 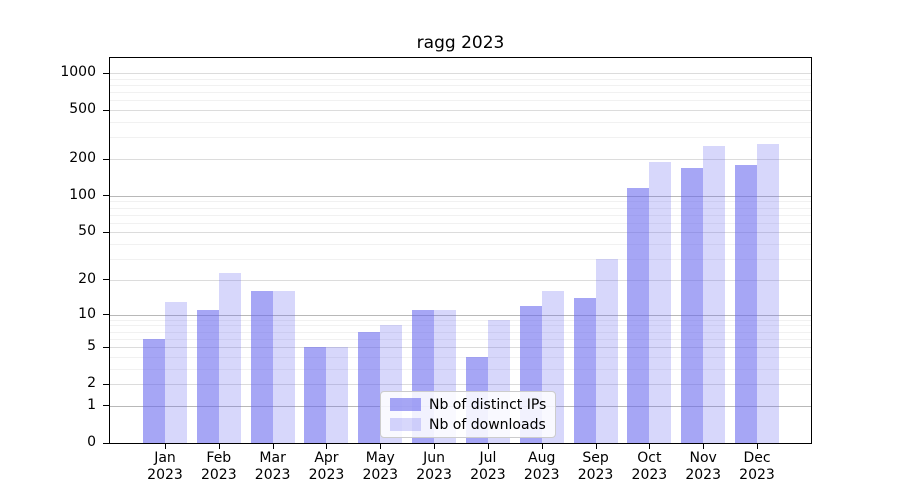 What do you see at coordinates (261, 367) in the screenshot?
I see `bar-mar-distinct-ips` at bounding box center [261, 367].